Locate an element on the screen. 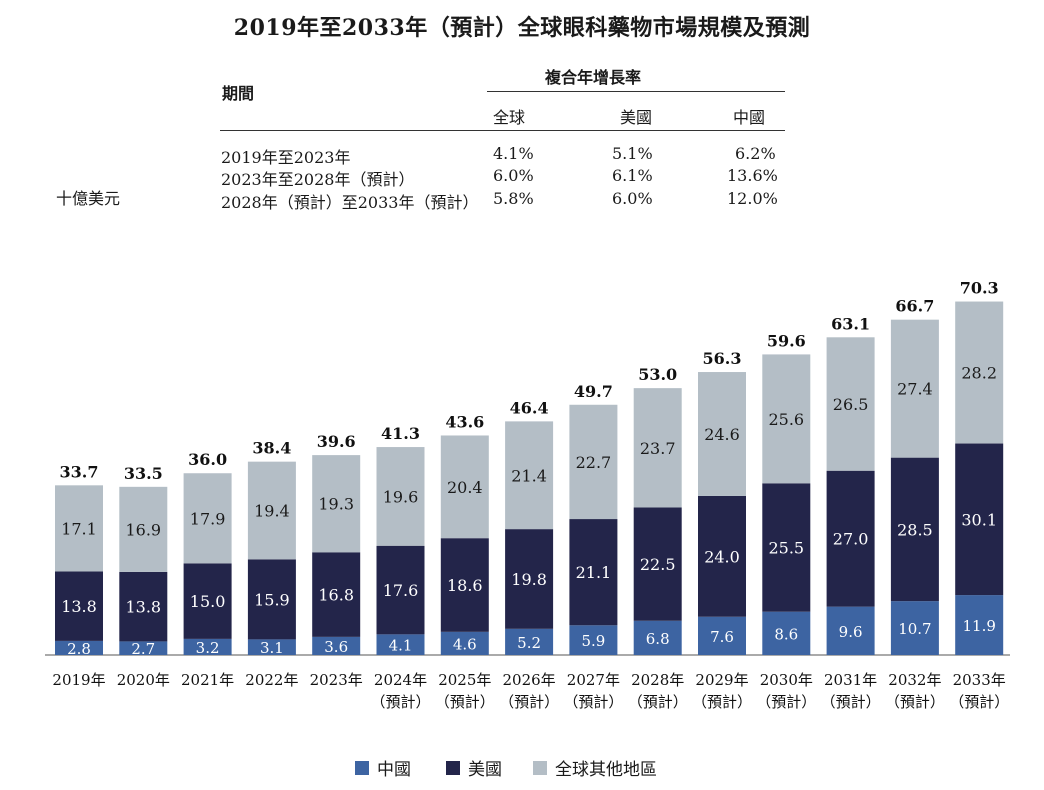  cagr-col-global: 全球 is located at coordinates (509, 117).